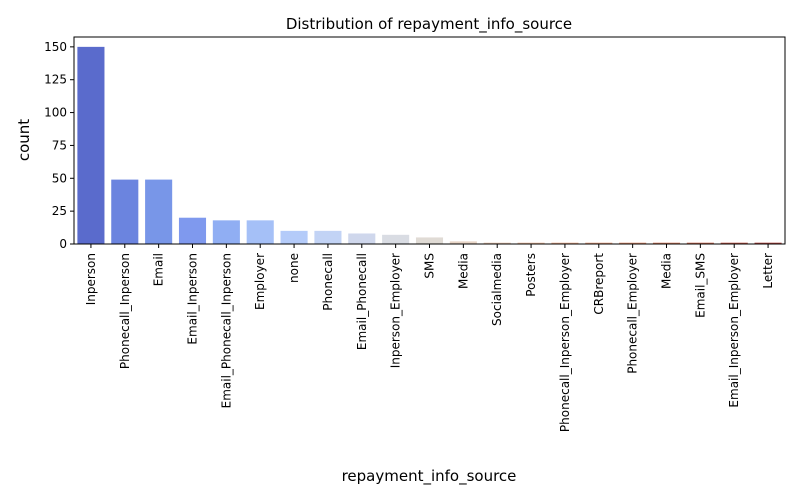 The width and height of the screenshot is (800, 504). I want to click on y-tick-label: 50, so click(59, 178).